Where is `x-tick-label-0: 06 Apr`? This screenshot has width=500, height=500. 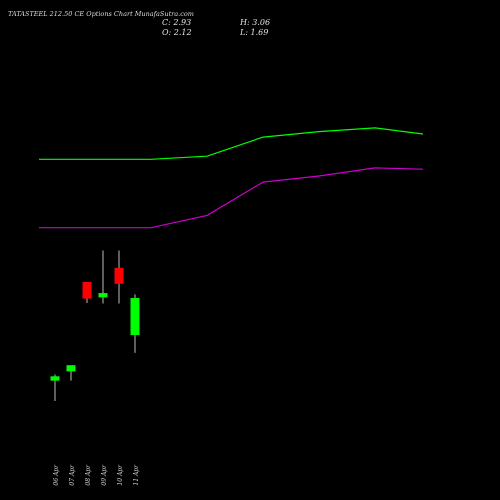
x-tick-label-0: 06 Apr is located at coordinates (56, 475).